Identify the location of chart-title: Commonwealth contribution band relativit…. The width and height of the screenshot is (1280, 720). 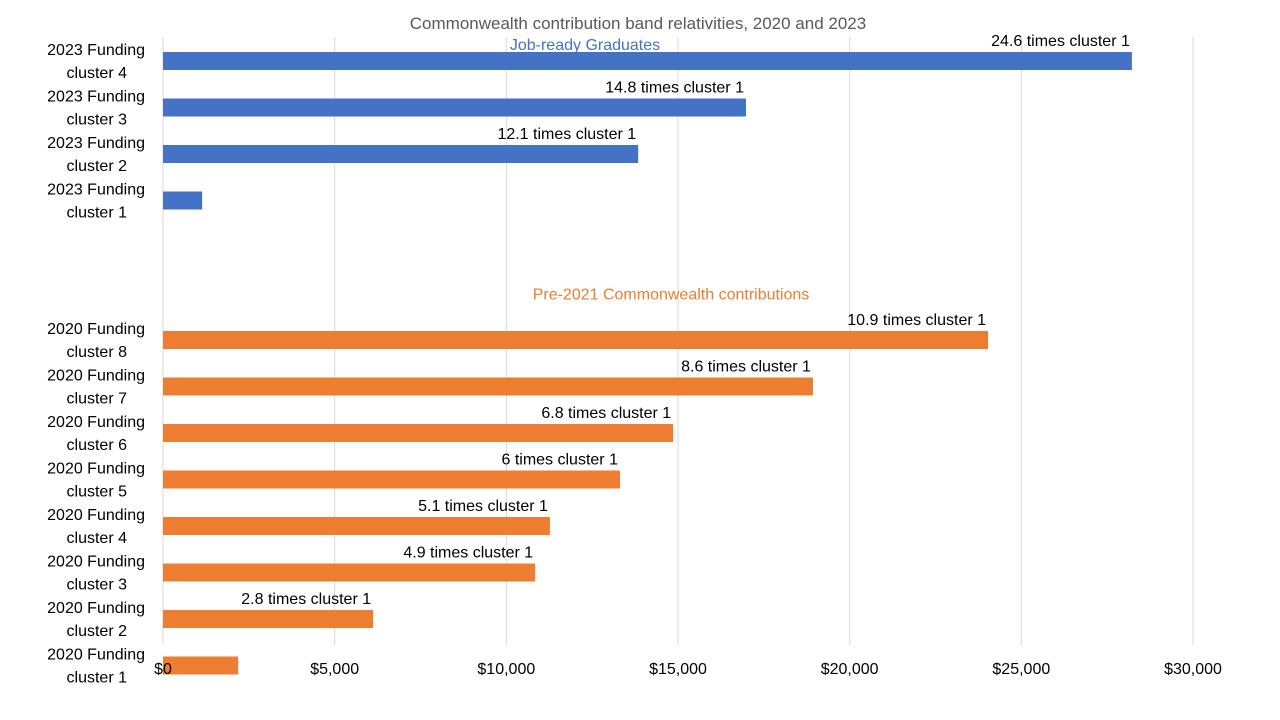
(638, 23).